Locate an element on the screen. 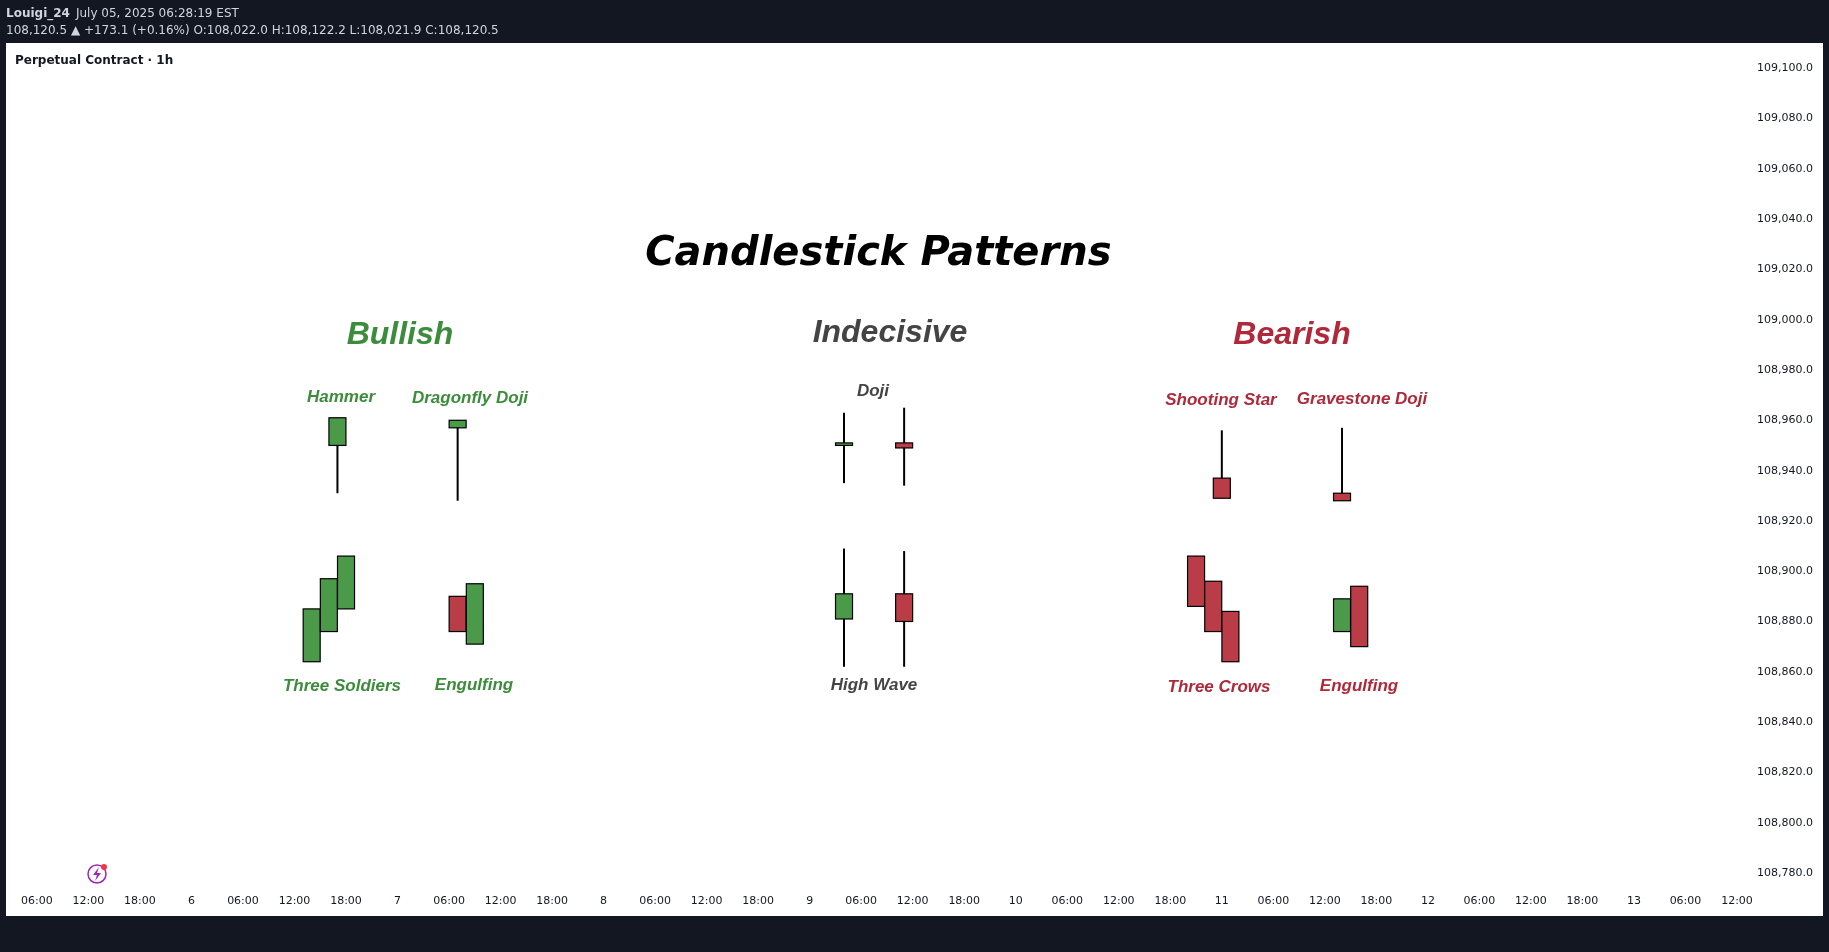  y-tick-label: 108,980.0 is located at coordinates (1785, 369).